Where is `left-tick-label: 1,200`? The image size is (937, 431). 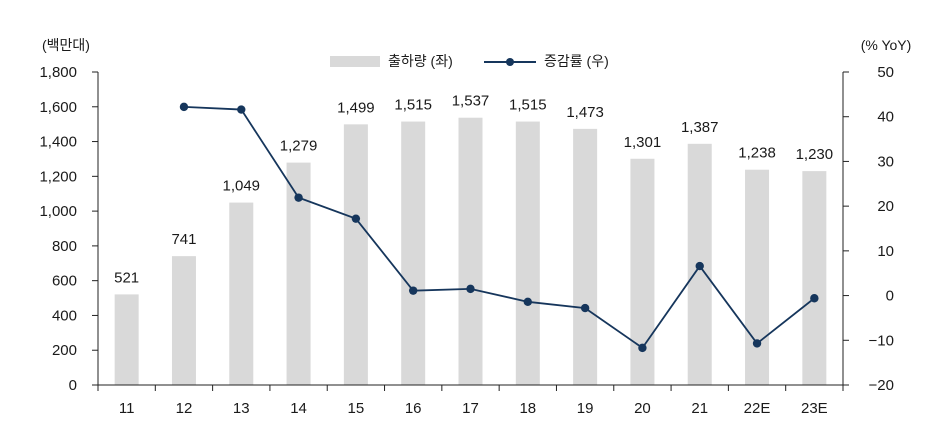 left-tick-label: 1,200 is located at coordinates (58, 176).